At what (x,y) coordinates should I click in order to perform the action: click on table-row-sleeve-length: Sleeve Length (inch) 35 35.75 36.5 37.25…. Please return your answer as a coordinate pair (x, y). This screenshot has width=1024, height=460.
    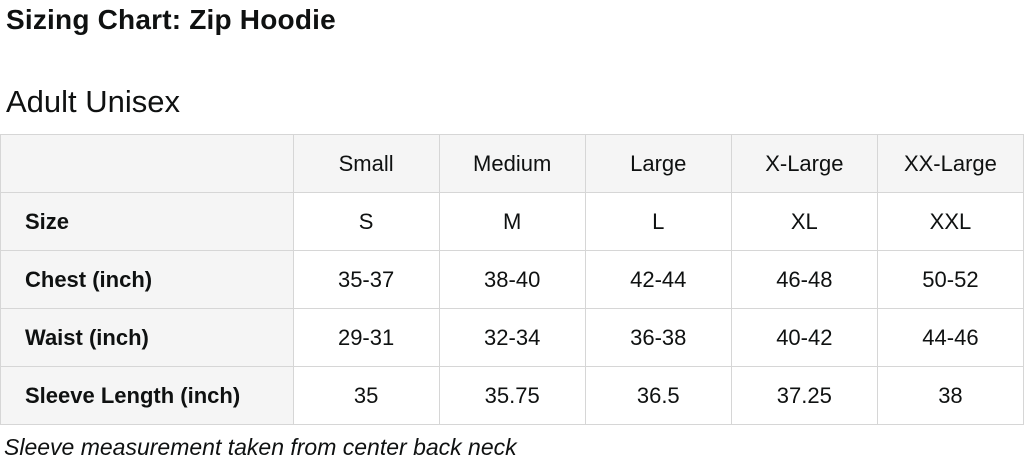
    Looking at the image, I should click on (512, 396).